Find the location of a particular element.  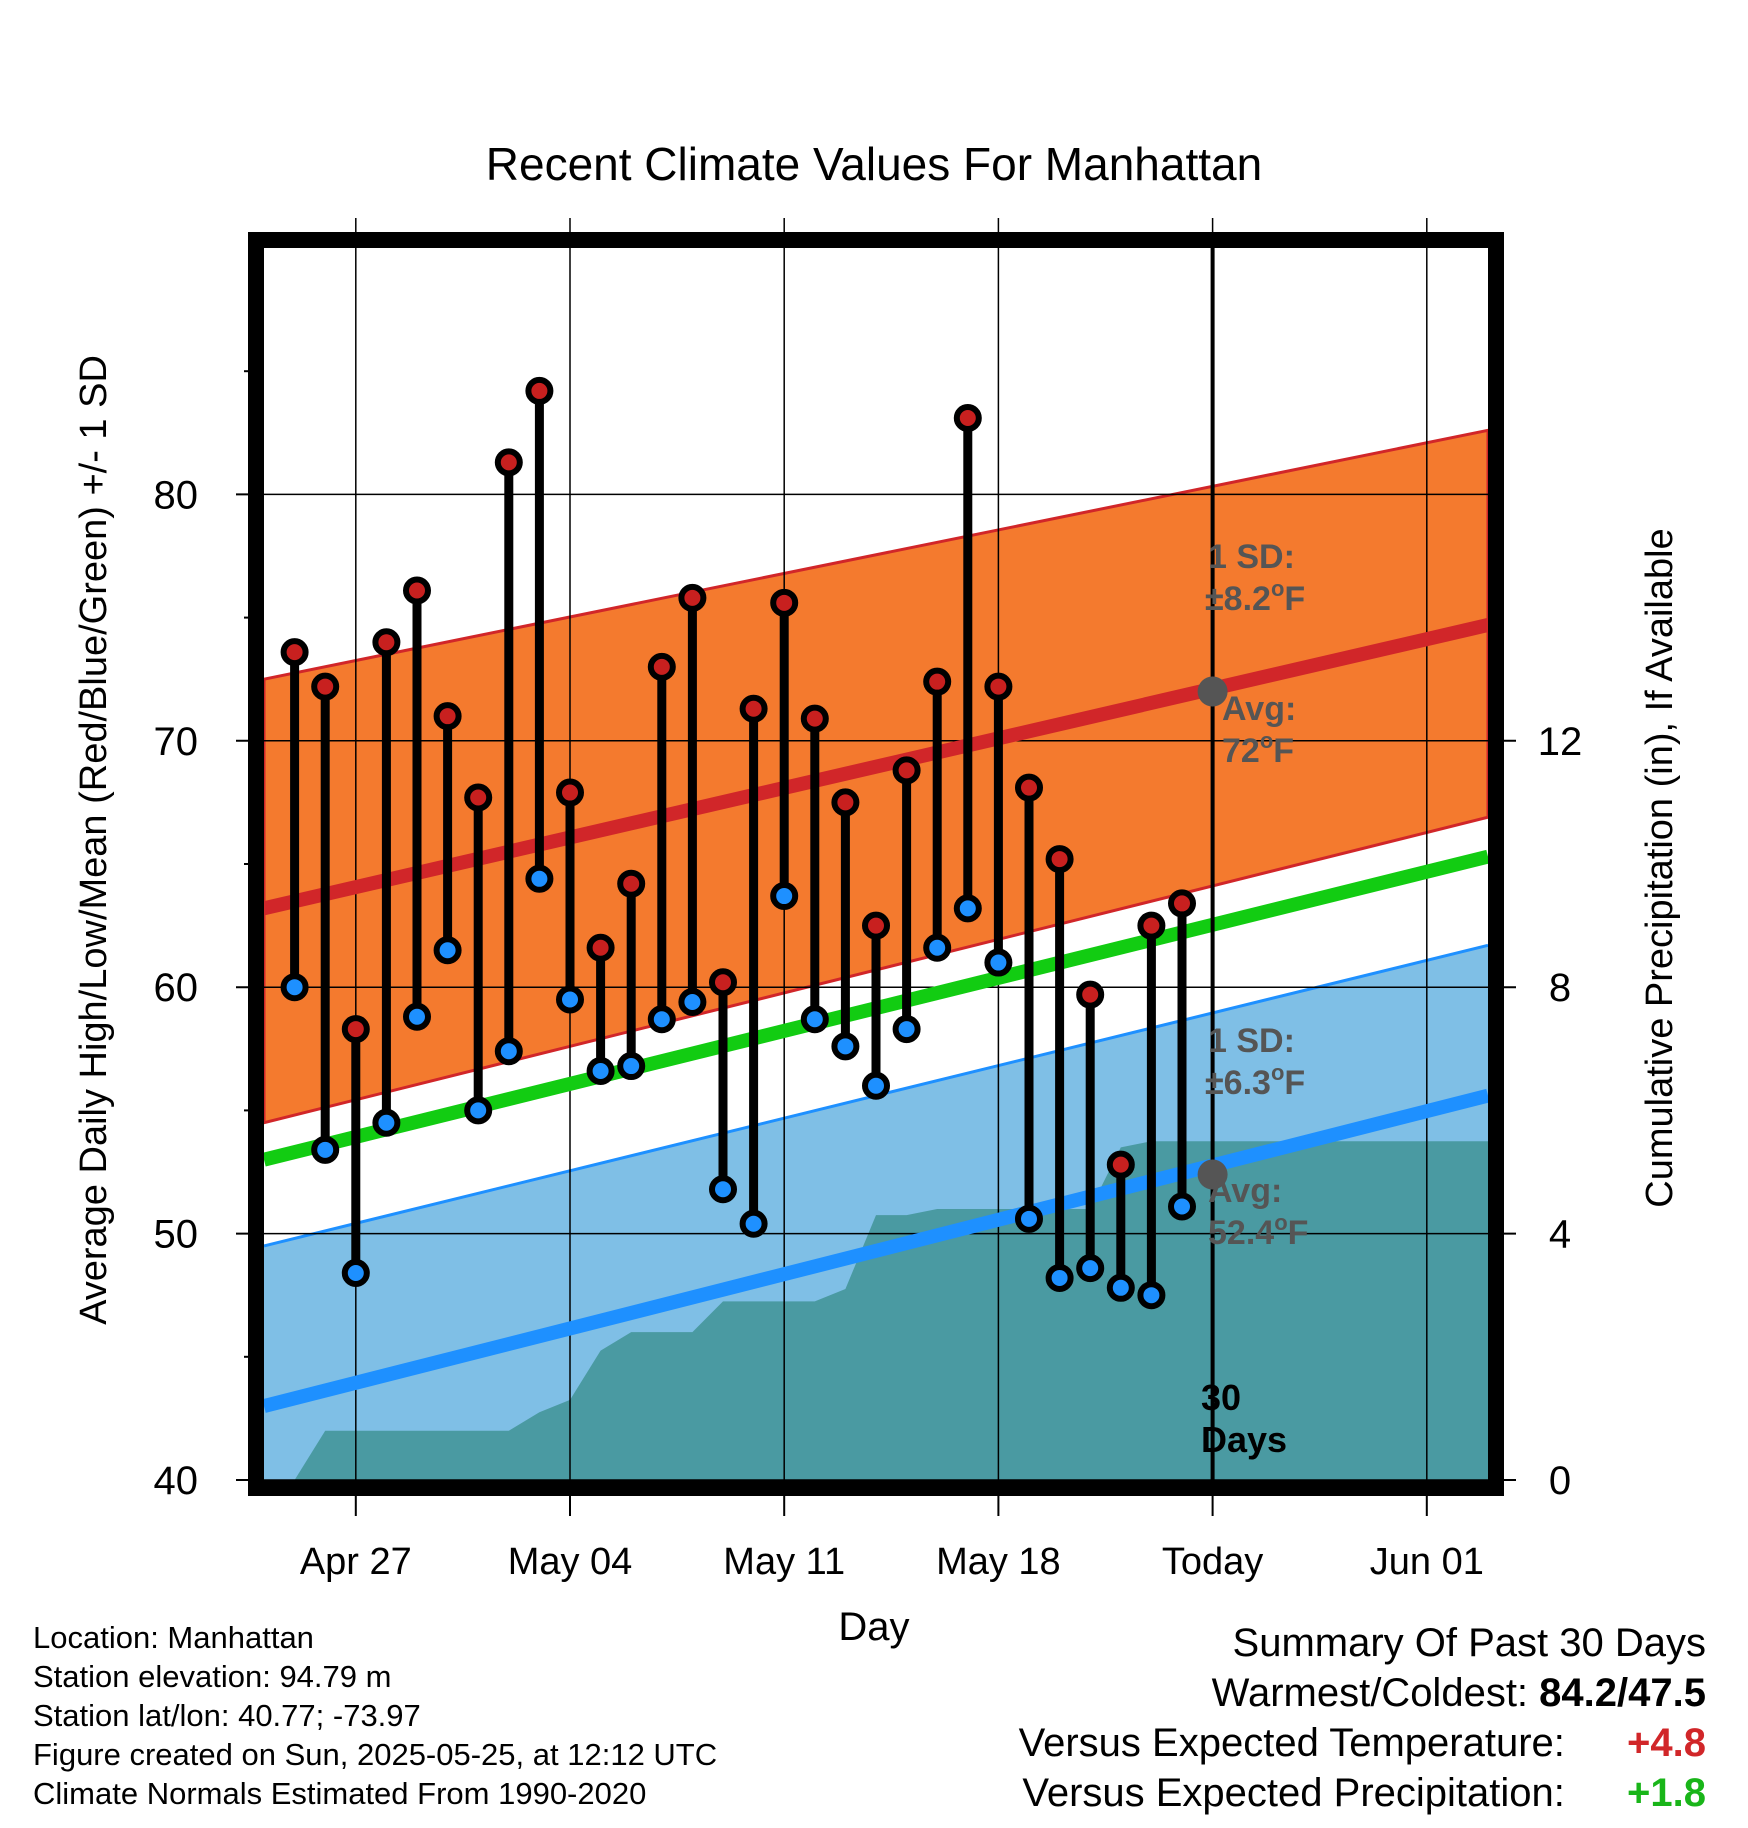

today-days-label: 30 is located at coordinates (1221, 1397).